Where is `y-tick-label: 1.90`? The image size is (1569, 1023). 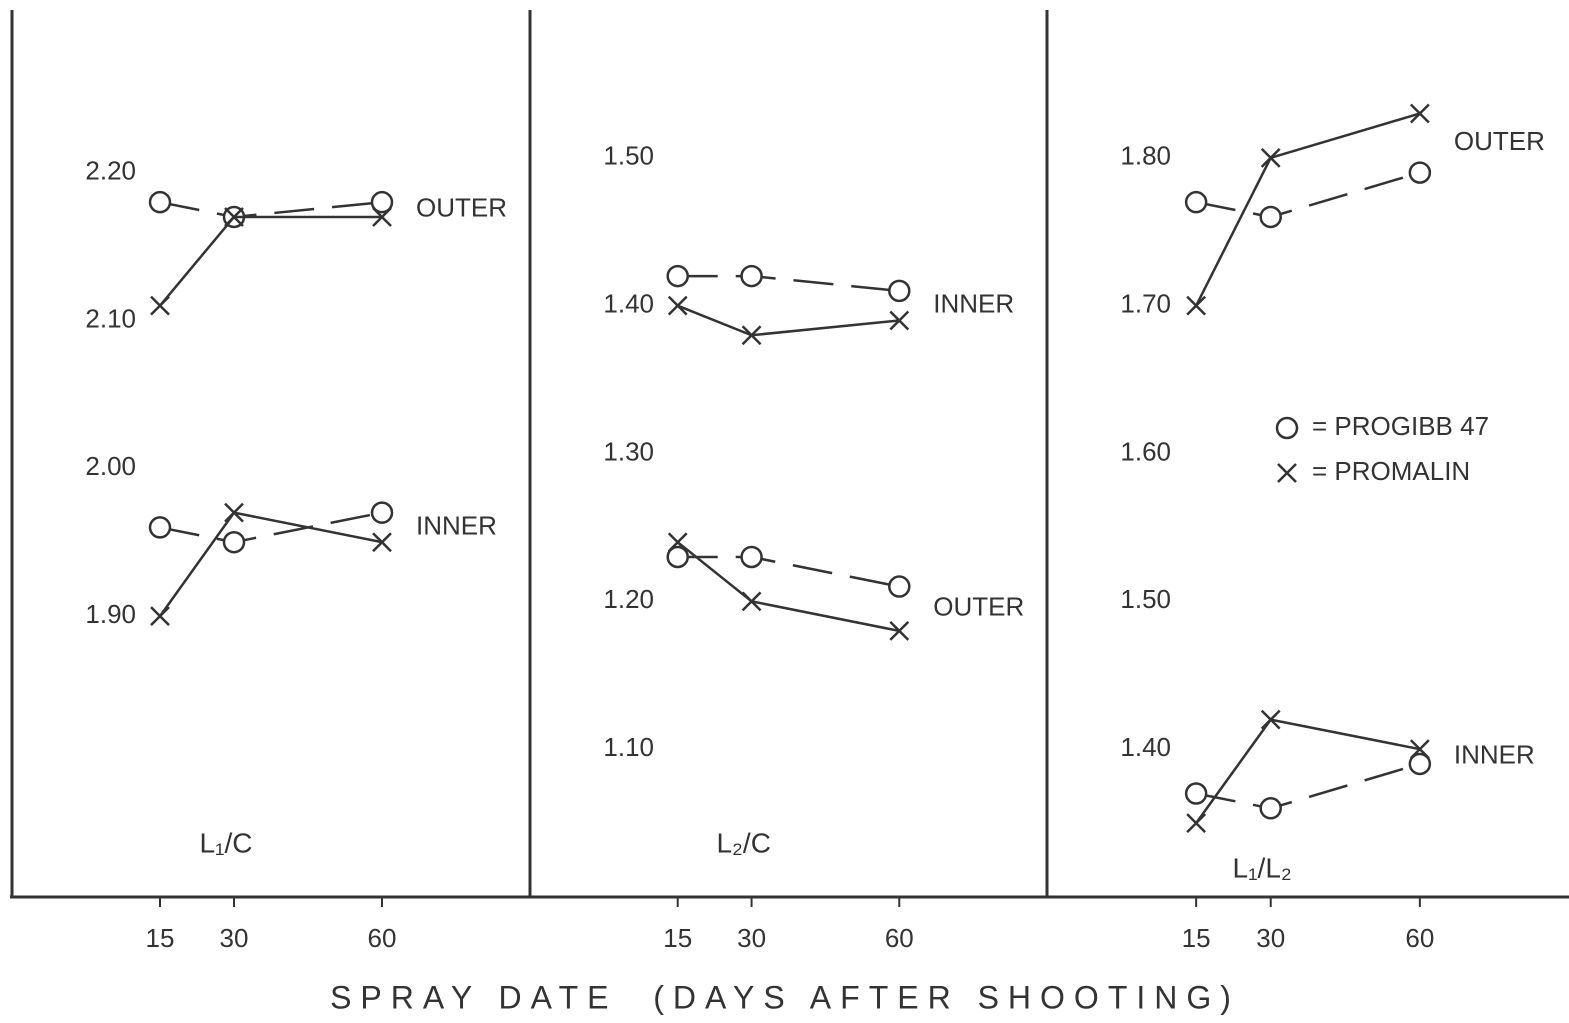 y-tick-label: 1.90 is located at coordinates (110, 614).